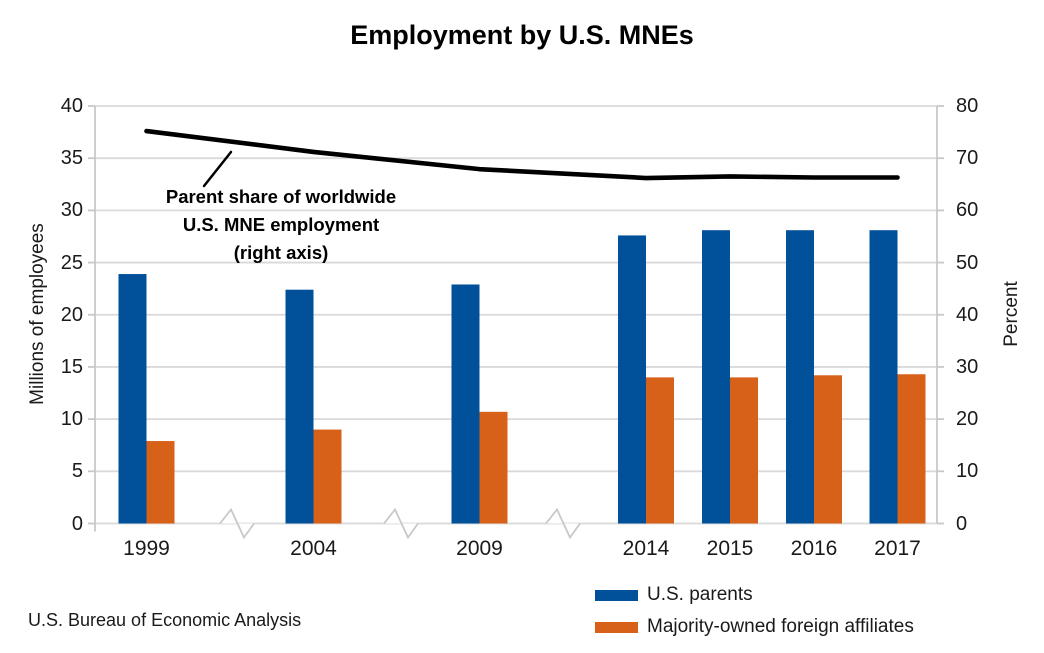 The image size is (1044, 653). What do you see at coordinates (522, 35) in the screenshot?
I see `chart-title: Employment by U.S. MNEs` at bounding box center [522, 35].